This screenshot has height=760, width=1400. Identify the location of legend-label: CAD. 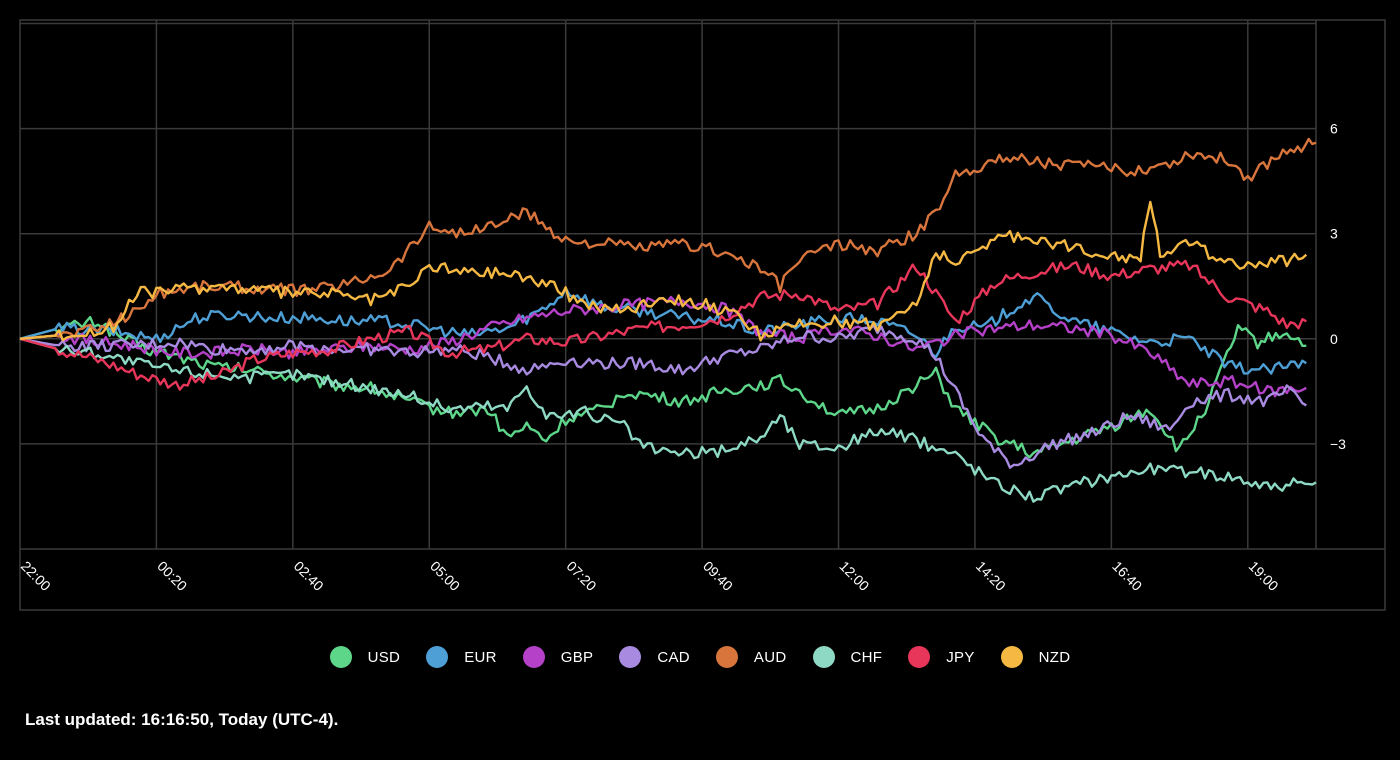
(673, 657).